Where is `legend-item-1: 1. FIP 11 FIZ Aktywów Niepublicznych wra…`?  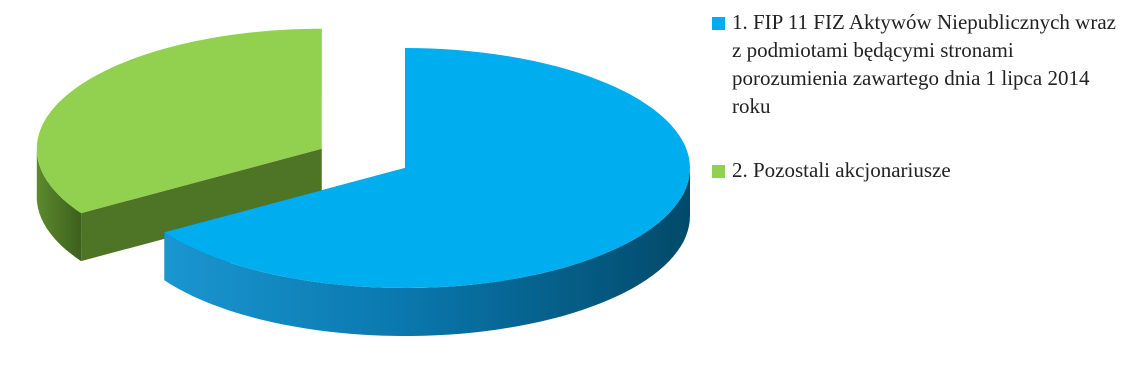 legend-item-1: 1. FIP 11 FIZ Aktywów Niepublicznych wra… is located at coordinates (916, 64).